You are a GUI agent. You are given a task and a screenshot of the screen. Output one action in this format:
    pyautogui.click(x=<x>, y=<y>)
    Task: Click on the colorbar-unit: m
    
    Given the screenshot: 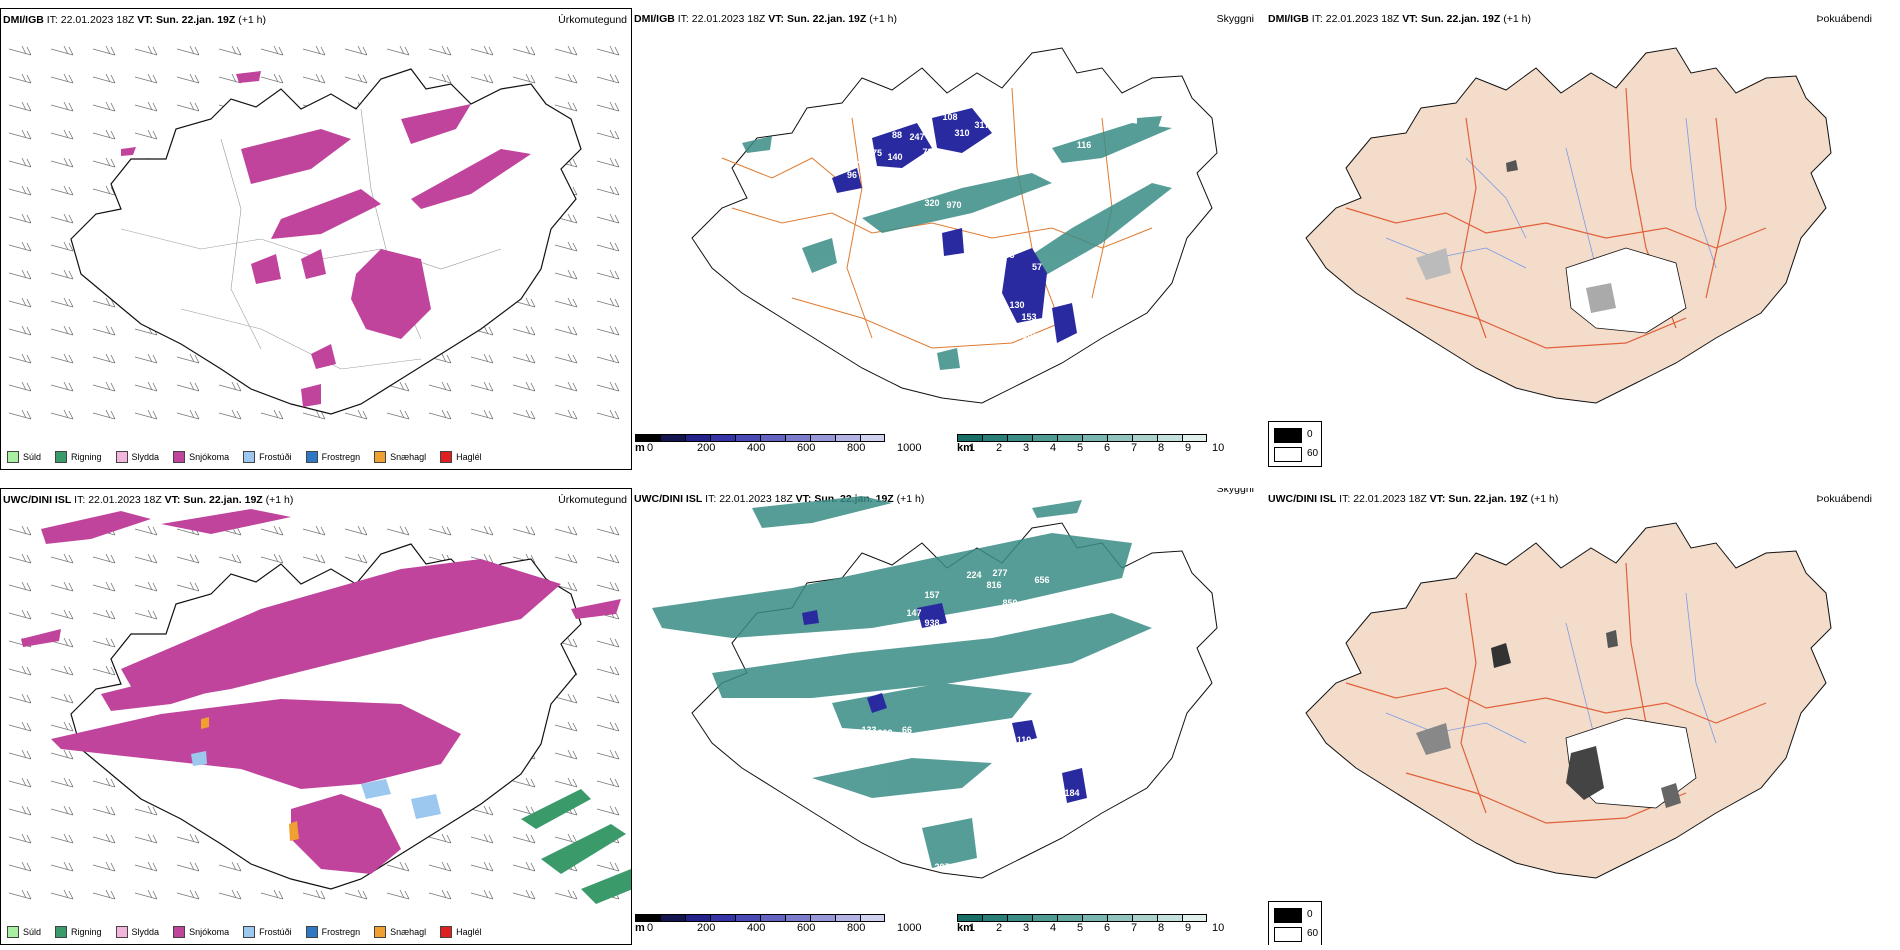 What is the action you would take?
    pyautogui.click(x=640, y=448)
    